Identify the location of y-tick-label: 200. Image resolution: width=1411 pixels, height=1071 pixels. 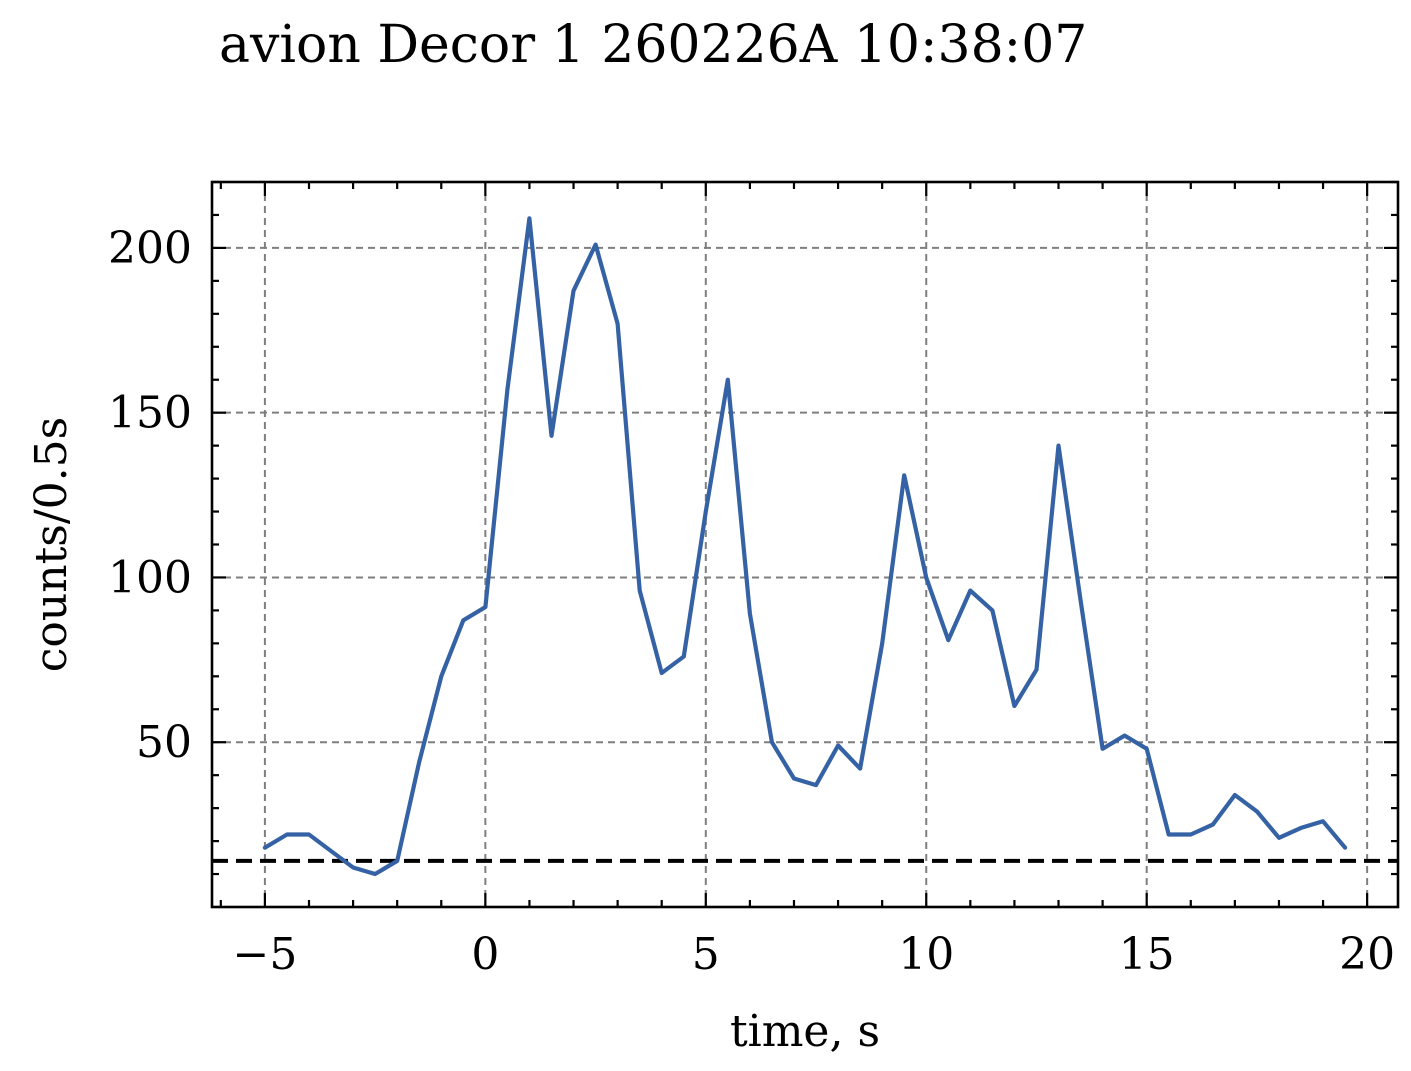
(150, 248).